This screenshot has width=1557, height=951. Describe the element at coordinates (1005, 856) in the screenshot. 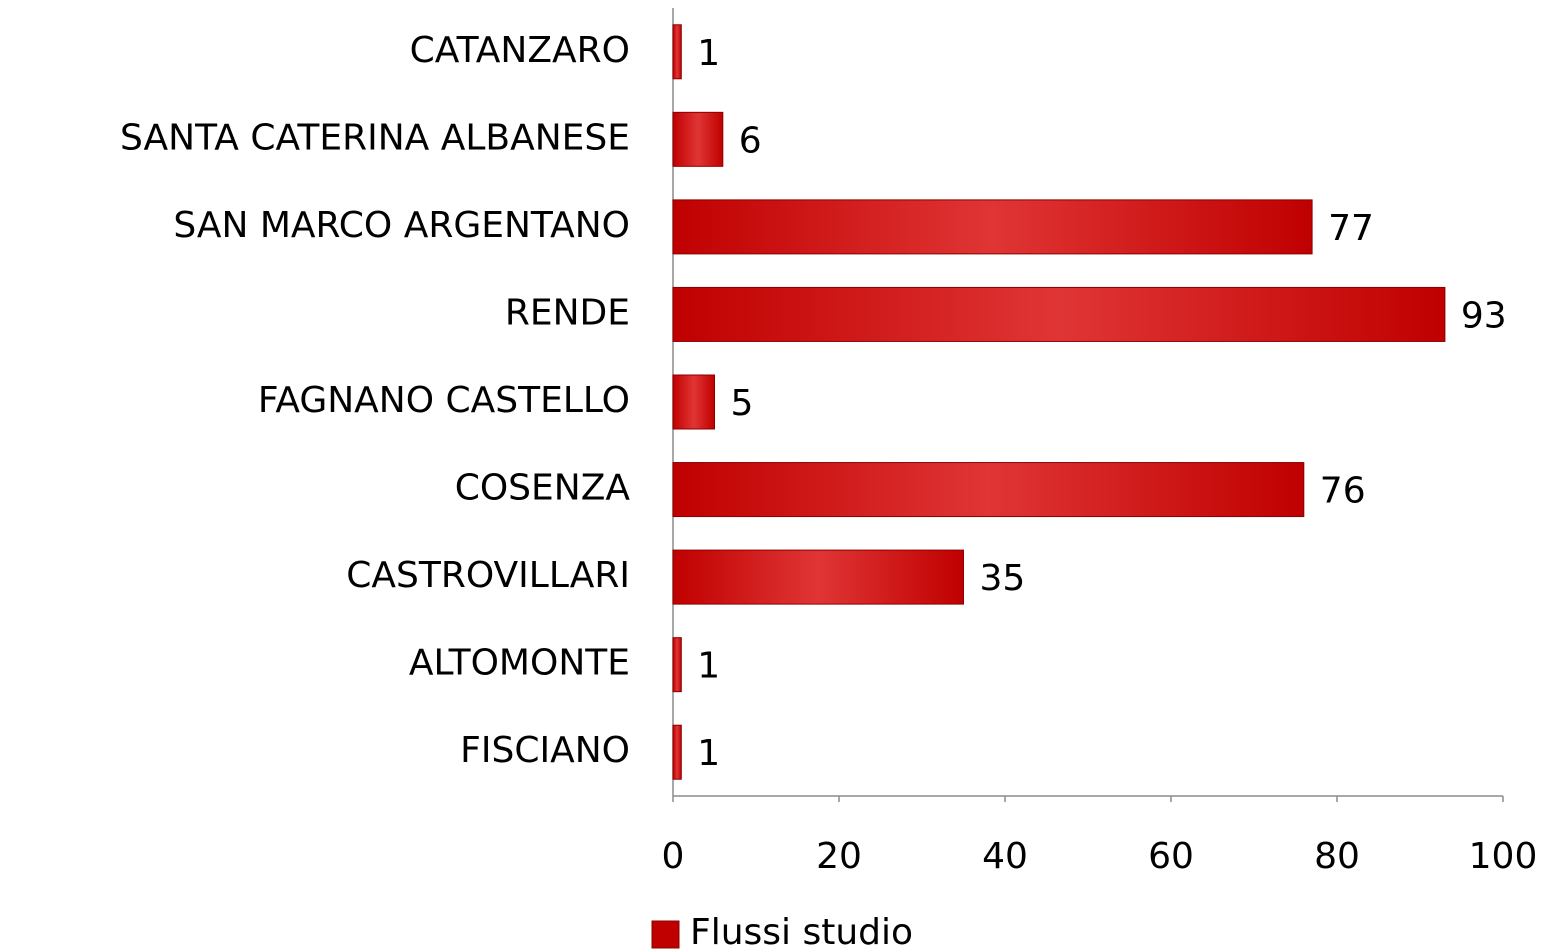

I see `x-tick-label: 40` at that location.